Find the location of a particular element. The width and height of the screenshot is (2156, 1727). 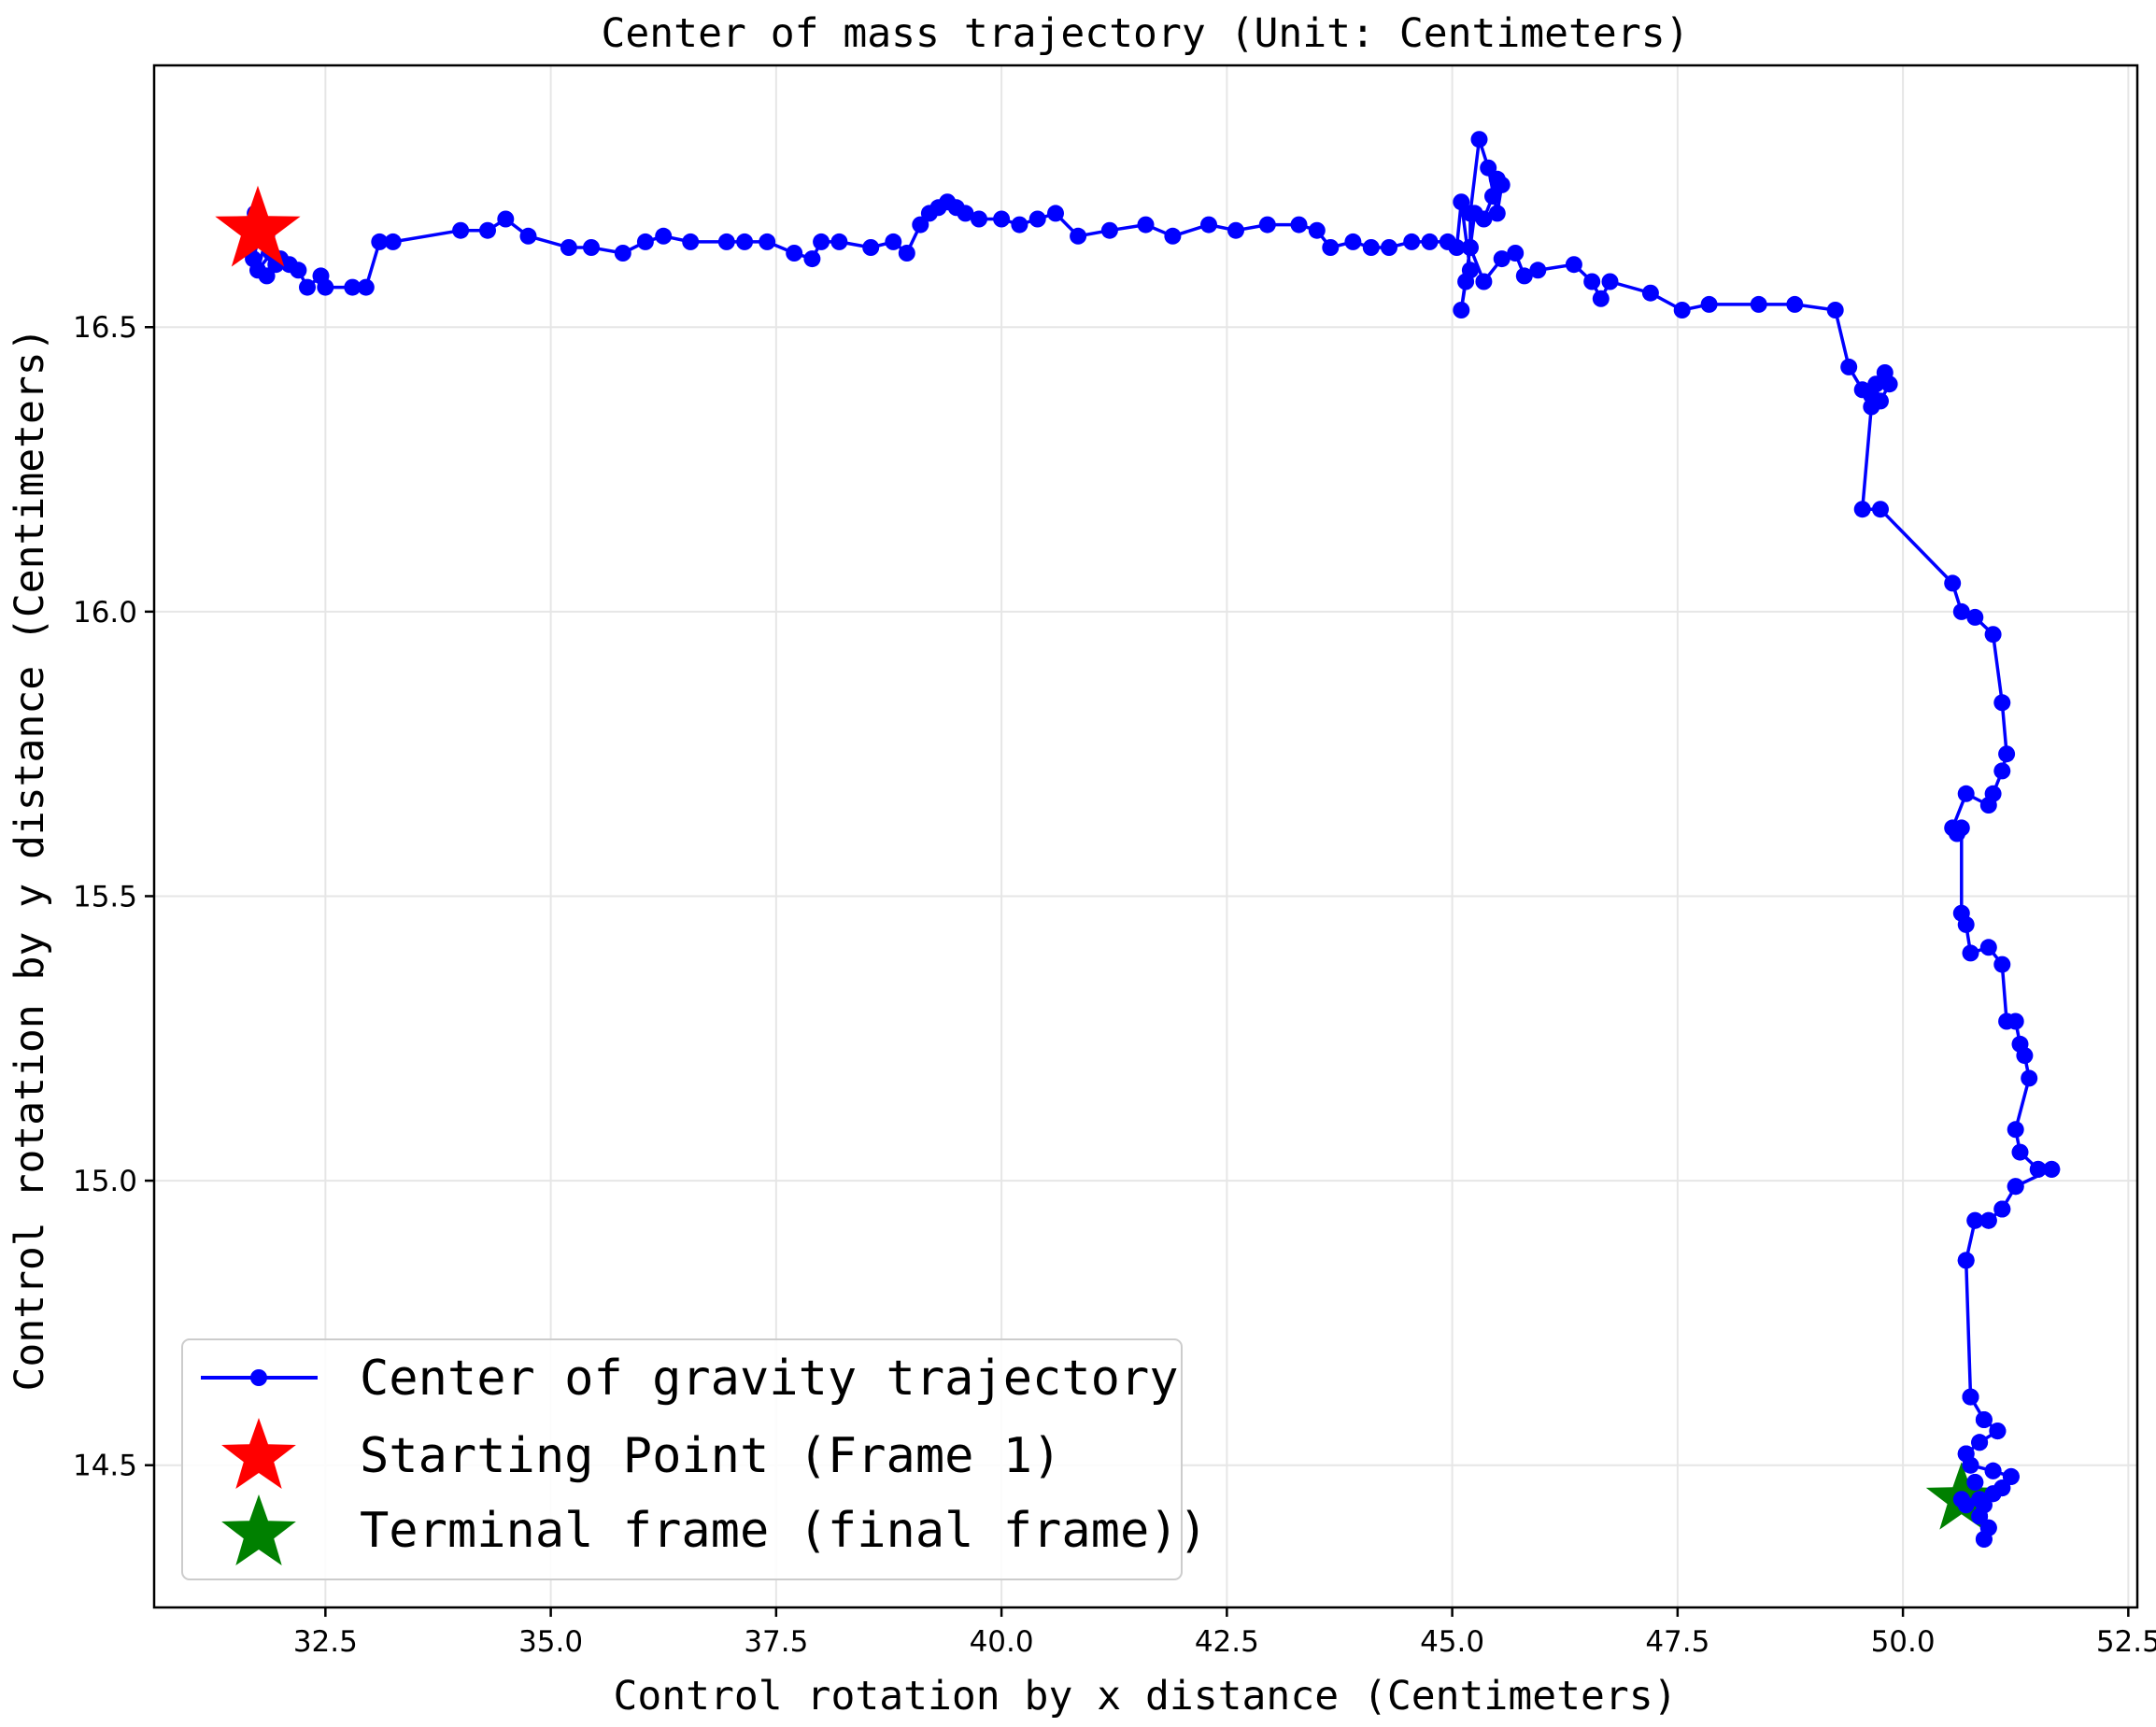

y-tick-label: 16.0 is located at coordinates (105, 613).